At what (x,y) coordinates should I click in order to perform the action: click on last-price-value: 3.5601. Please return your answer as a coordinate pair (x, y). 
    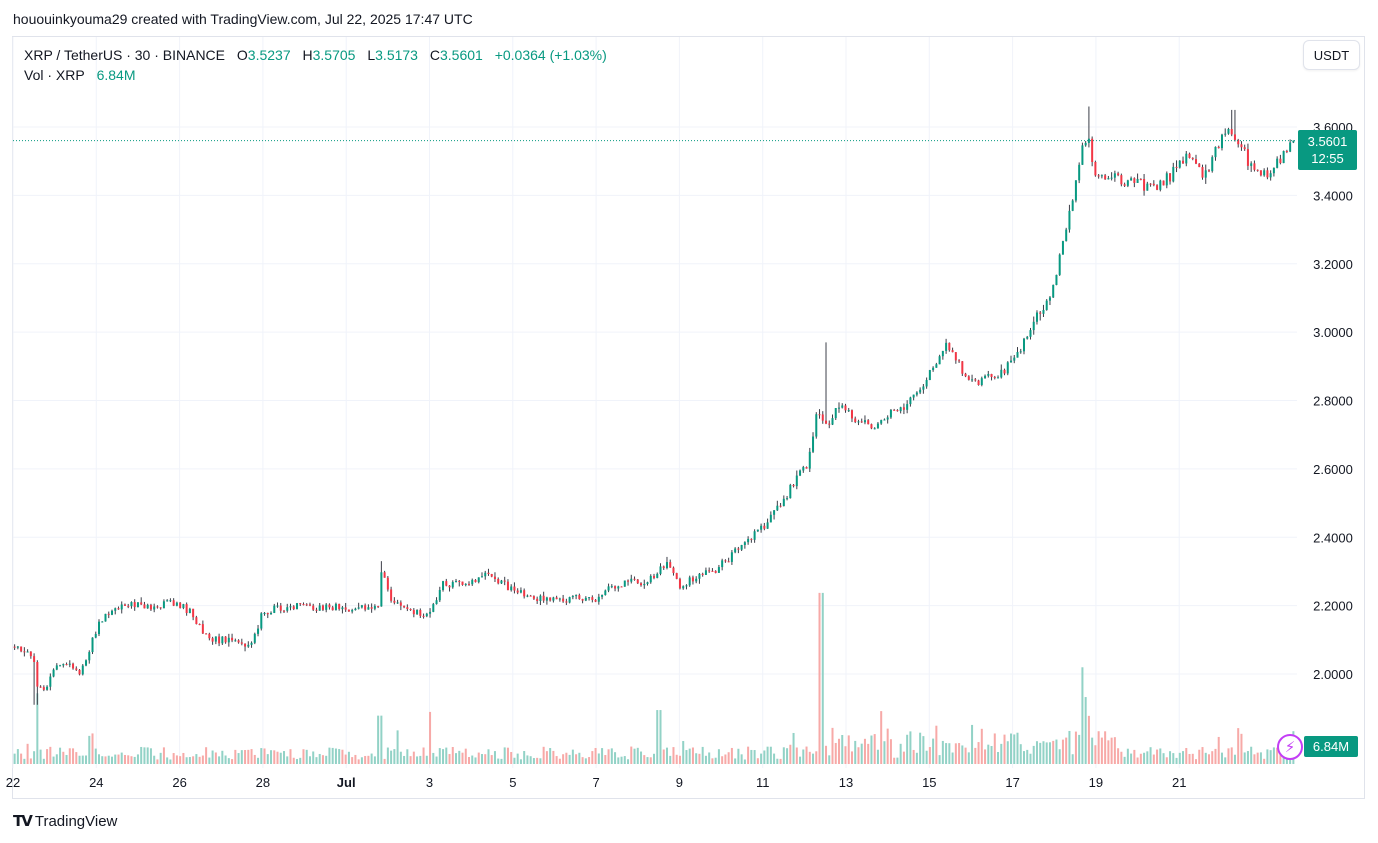
    Looking at the image, I should click on (1327, 141).